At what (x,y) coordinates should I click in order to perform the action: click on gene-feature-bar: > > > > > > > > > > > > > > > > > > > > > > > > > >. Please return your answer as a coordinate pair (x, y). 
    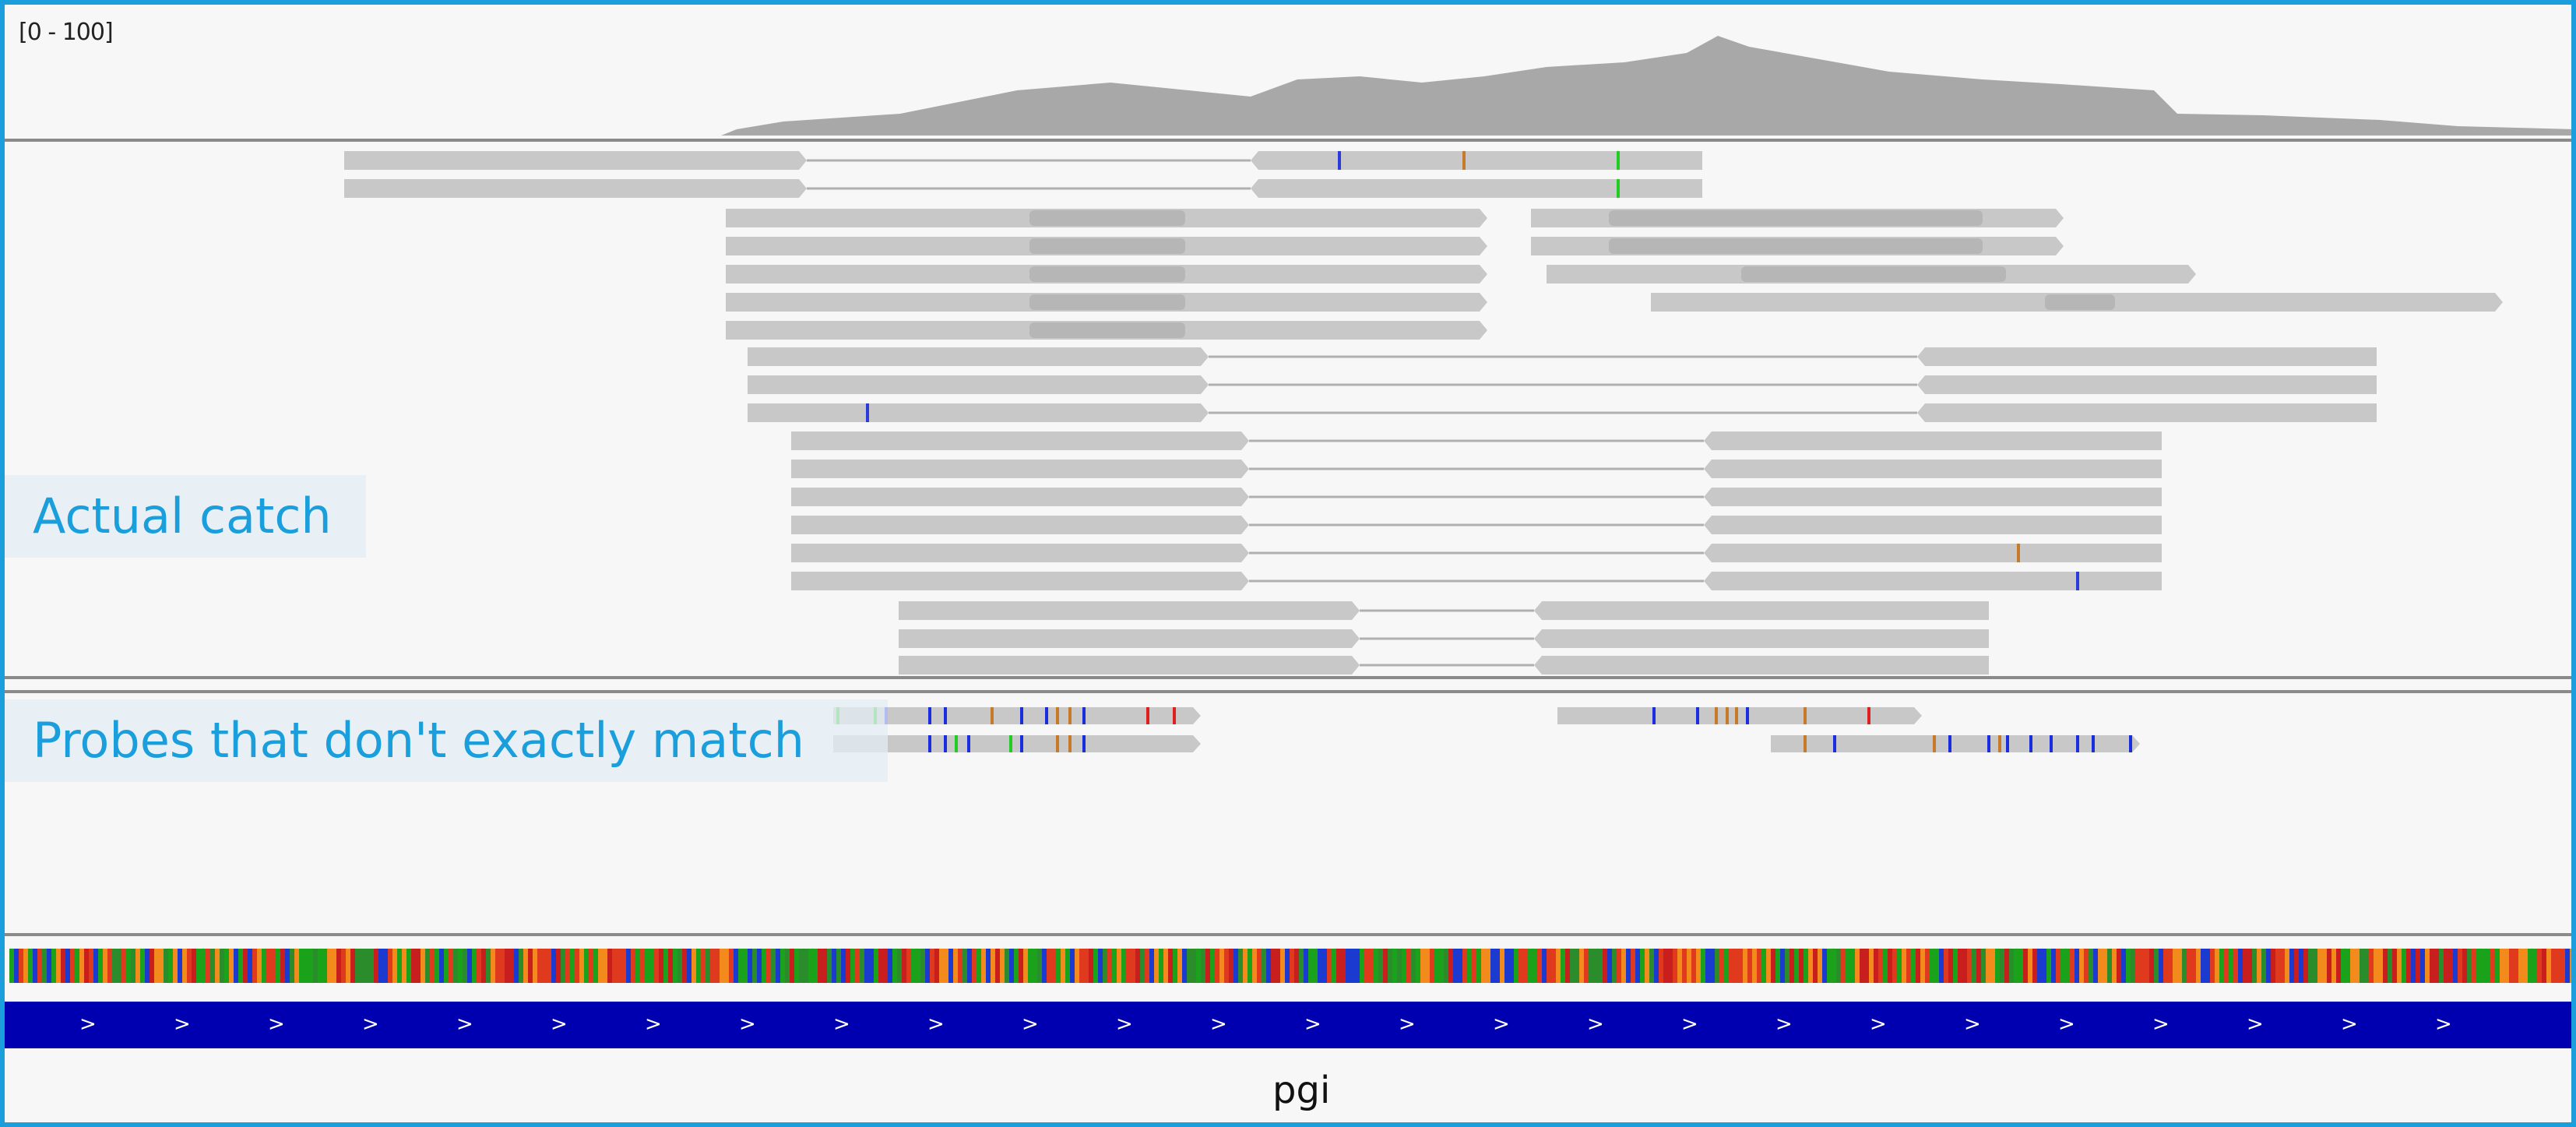
    Looking at the image, I should click on (1288, 1025).